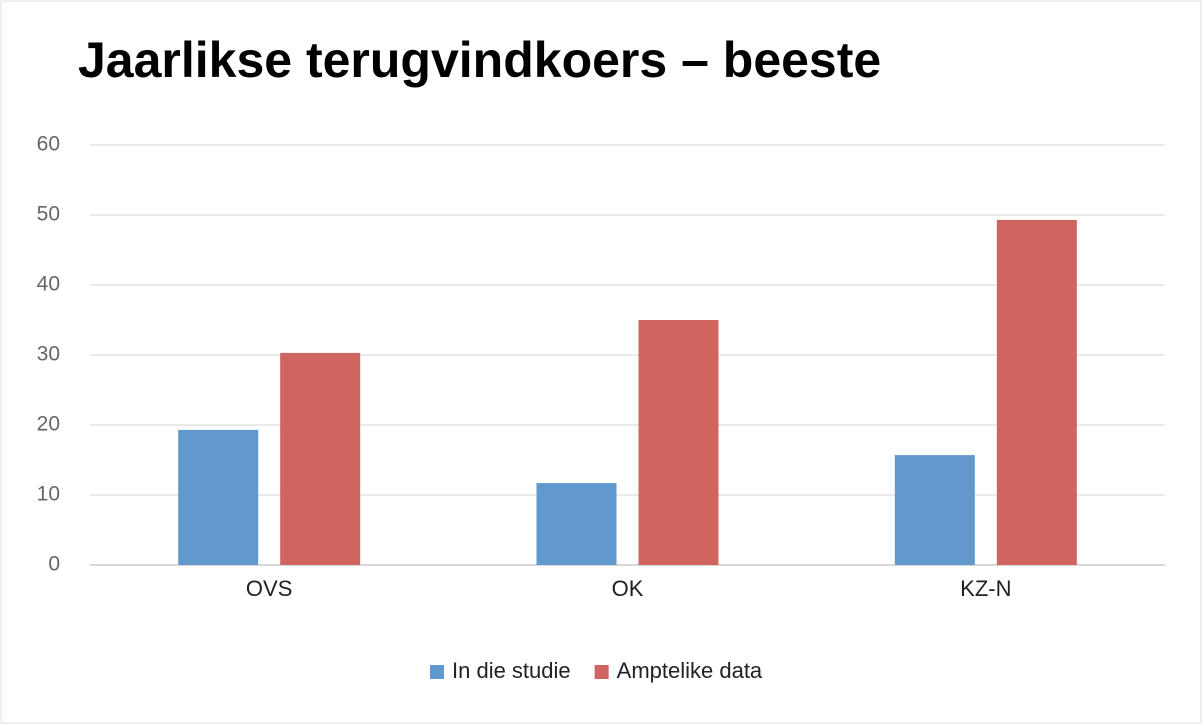  Describe the element at coordinates (690, 670) in the screenshot. I see `legend-label: Amptelike data` at that location.